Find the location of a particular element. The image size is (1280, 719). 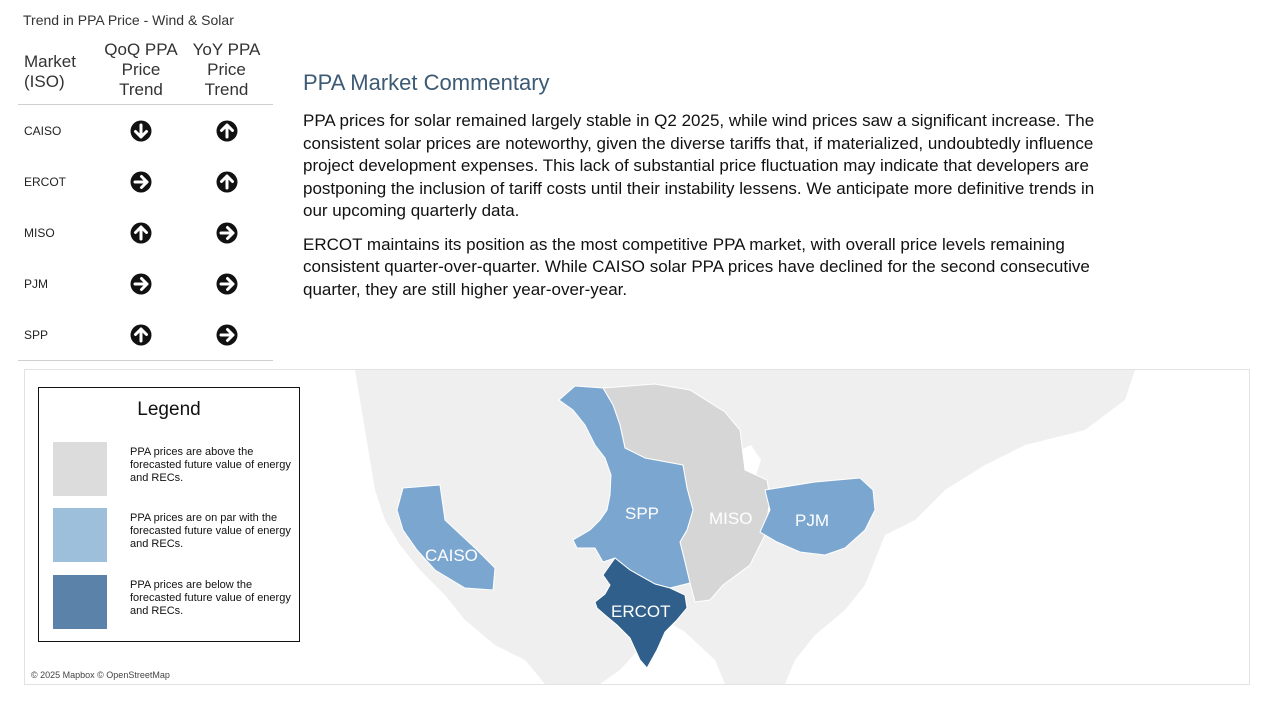

table-row: PJM is located at coordinates (145, 283).